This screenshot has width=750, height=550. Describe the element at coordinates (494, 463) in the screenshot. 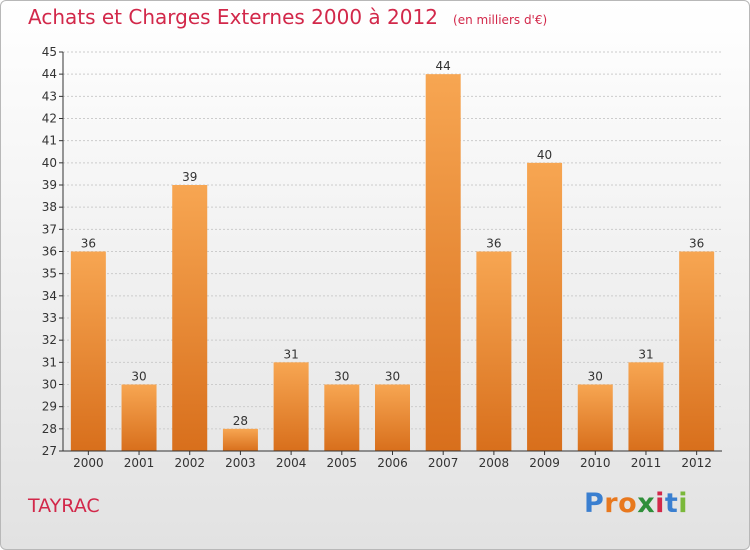

I see `x-tick-label: 2008` at that location.